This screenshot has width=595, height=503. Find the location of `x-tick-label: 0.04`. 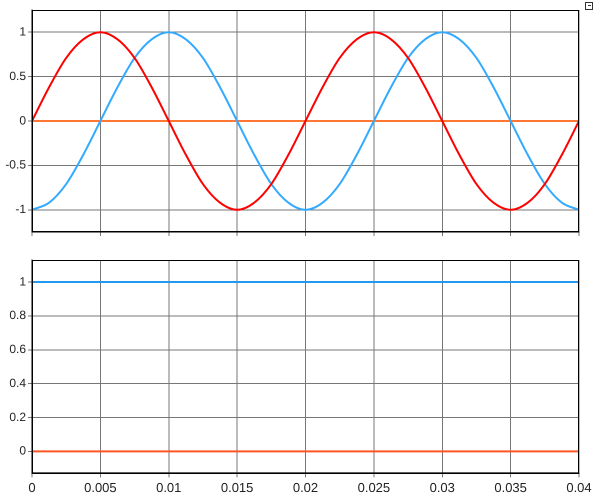

x-tick-label: 0.04 is located at coordinates (579, 487).